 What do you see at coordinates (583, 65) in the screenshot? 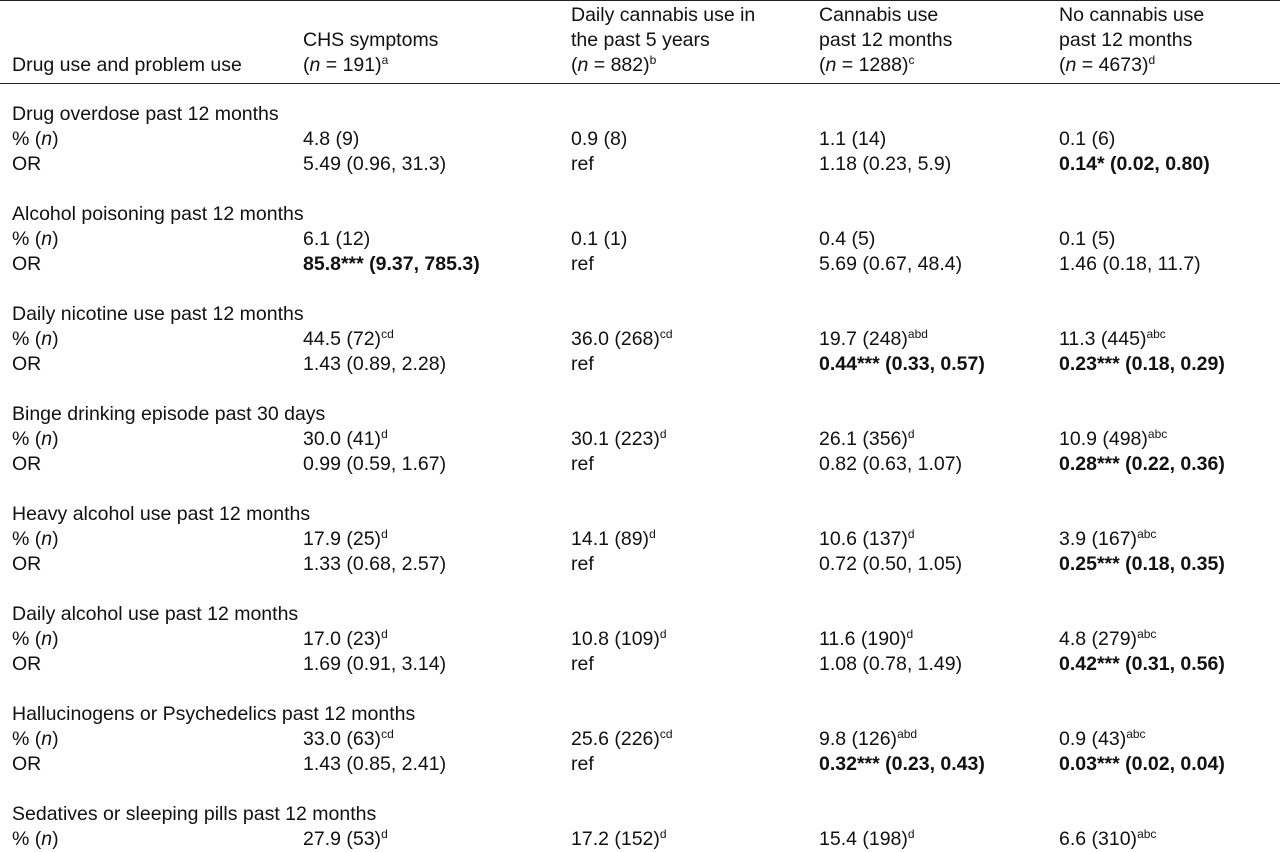
I see `n-symbol: n` at bounding box center [583, 65].